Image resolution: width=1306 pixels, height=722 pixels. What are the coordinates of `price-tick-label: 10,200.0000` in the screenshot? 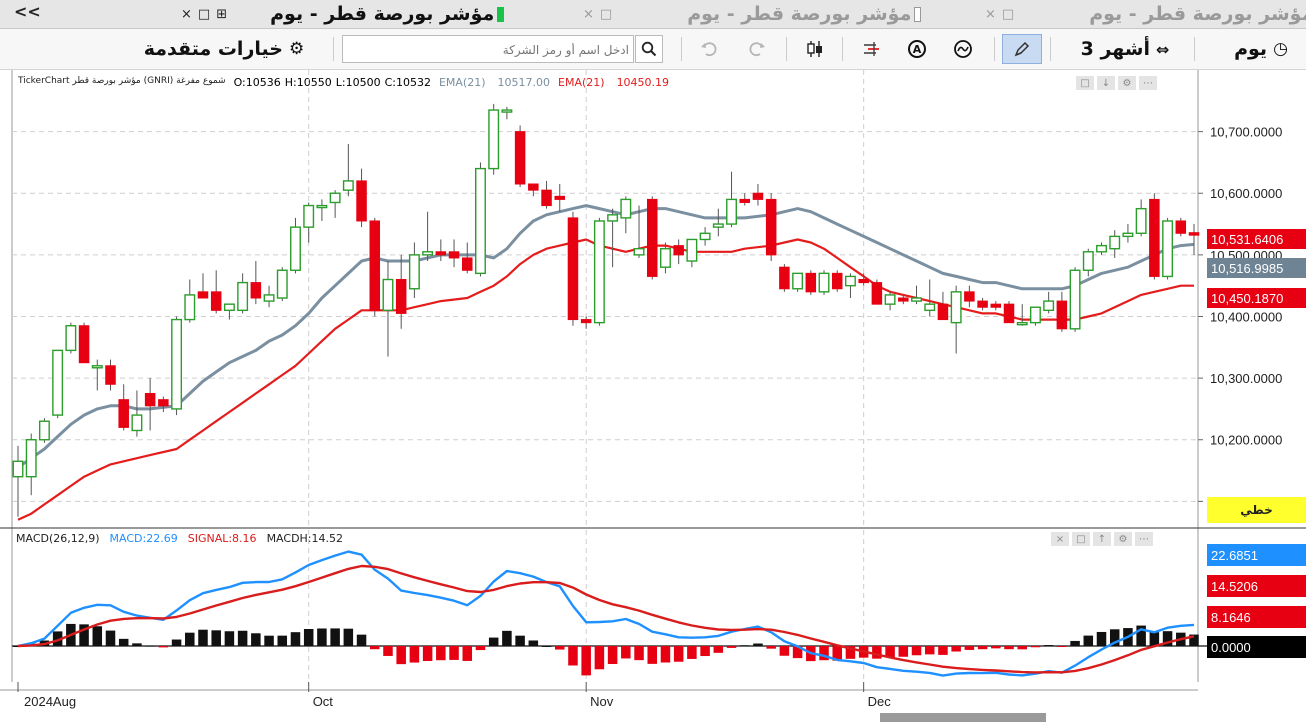 It's located at (1246, 440).